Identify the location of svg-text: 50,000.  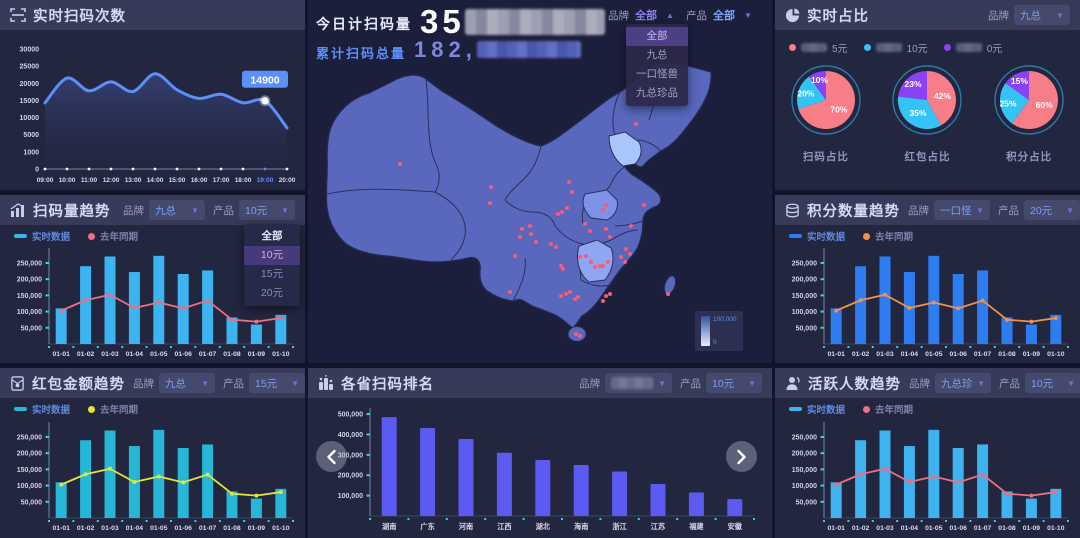
(32, 502).